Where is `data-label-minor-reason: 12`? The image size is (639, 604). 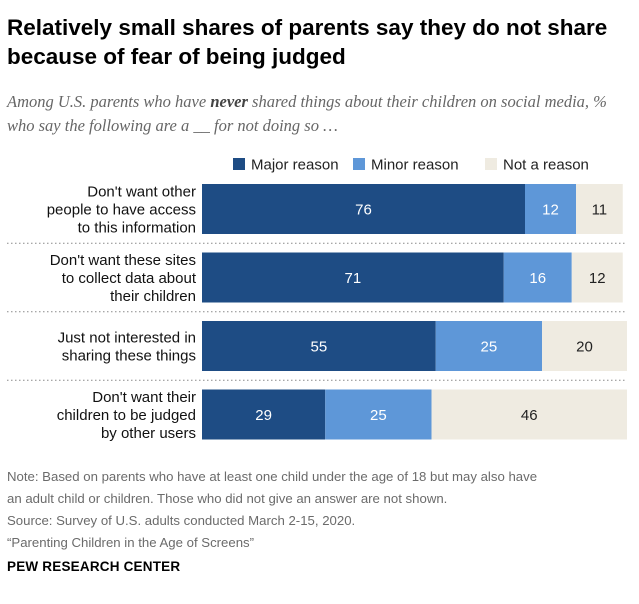 data-label-minor-reason: 12 is located at coordinates (550, 210).